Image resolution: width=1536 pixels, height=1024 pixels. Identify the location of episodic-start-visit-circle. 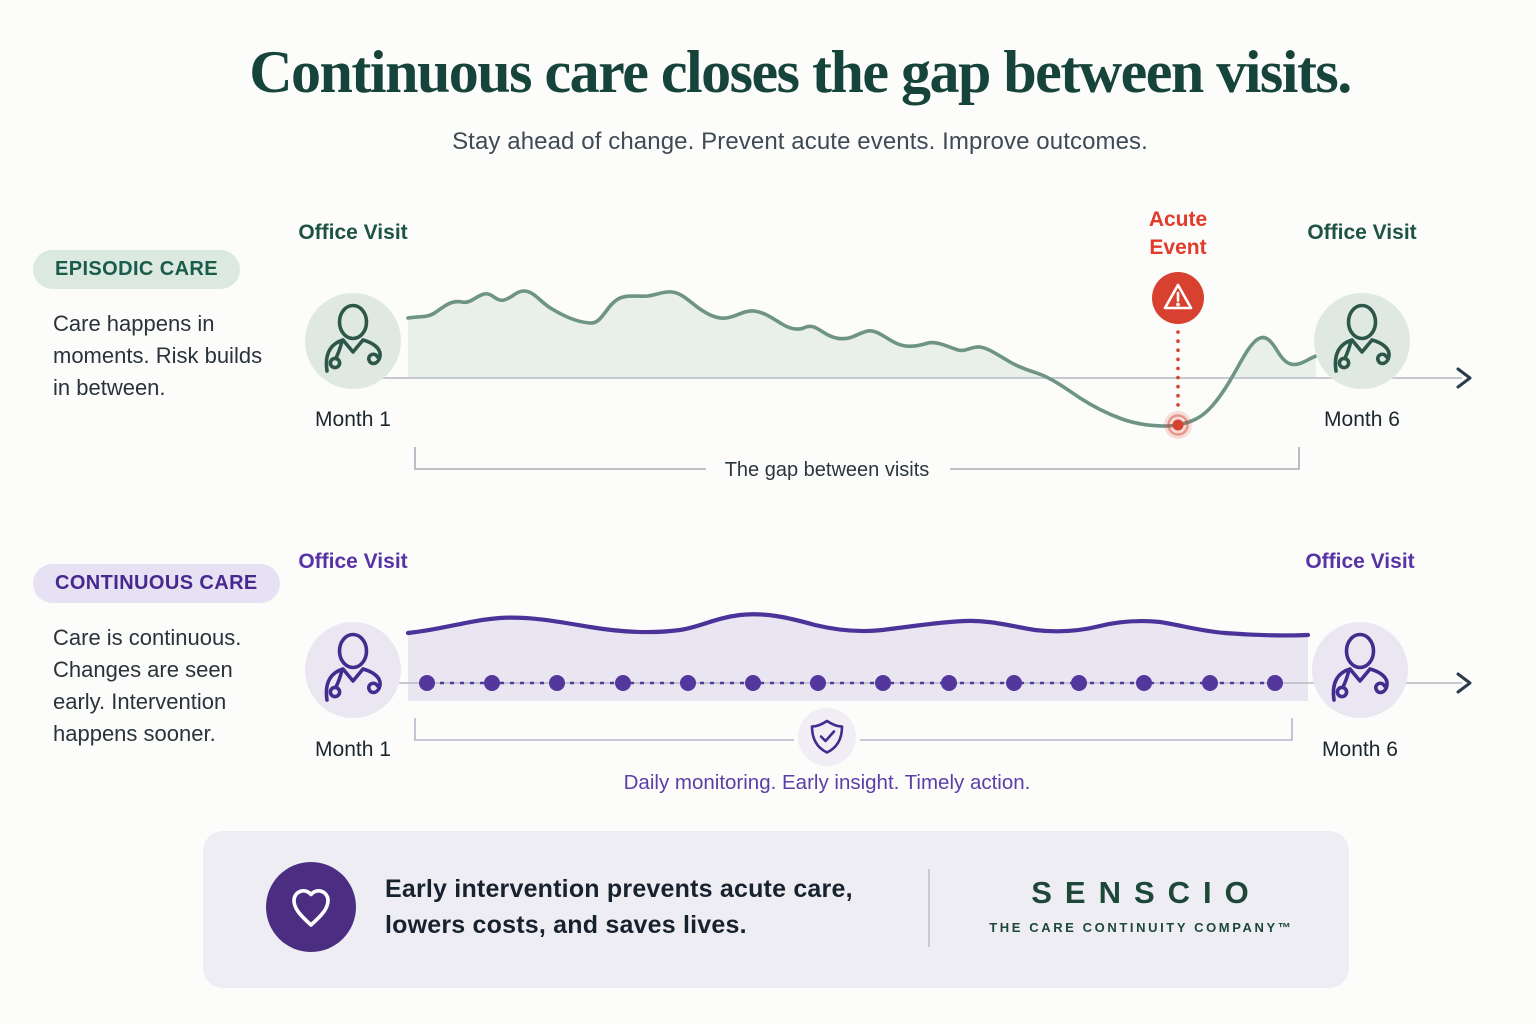
(353, 341).